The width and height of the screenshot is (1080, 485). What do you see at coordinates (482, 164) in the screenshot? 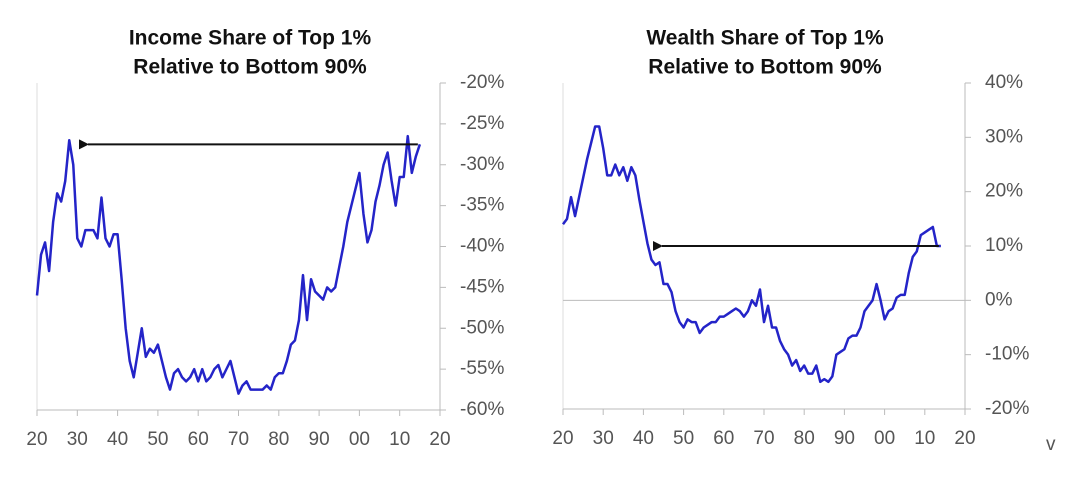
I see `y-tick-label: -30%` at bounding box center [482, 164].